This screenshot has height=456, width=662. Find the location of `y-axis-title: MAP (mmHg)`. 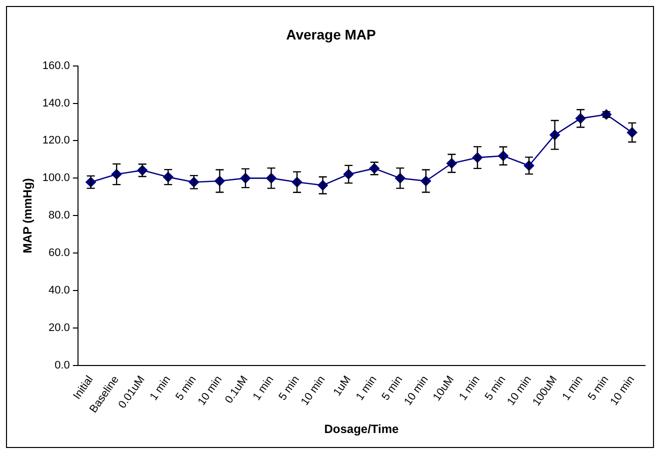

y-axis-title: MAP (mmHg) is located at coordinates (27, 216).